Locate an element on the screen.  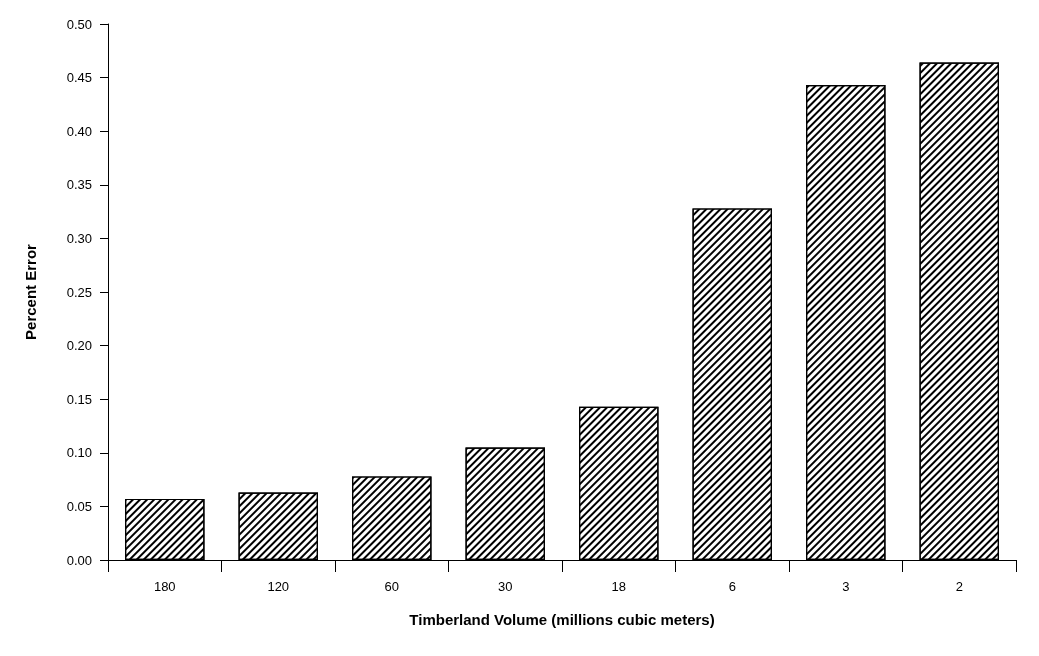
x-tick-label: 3 is located at coordinates (846, 586).